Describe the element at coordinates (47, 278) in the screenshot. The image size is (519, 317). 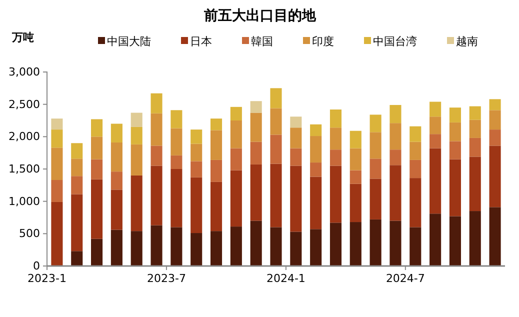
I see `x-tick-label: 2023-1` at that location.